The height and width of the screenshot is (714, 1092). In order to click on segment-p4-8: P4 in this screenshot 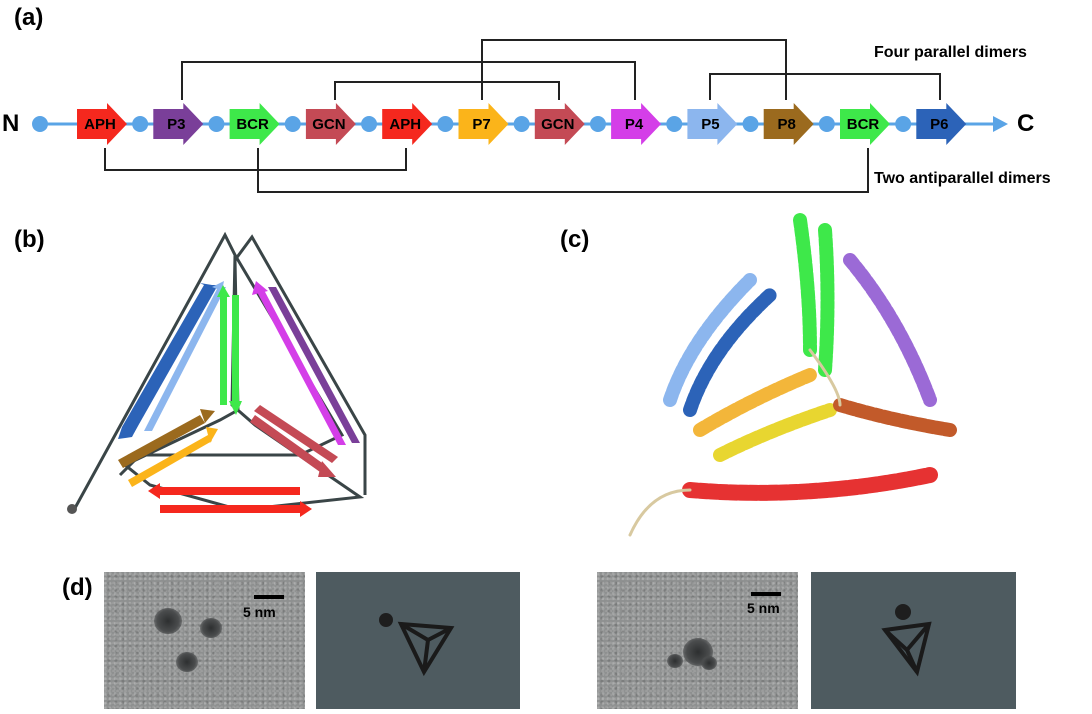, I will do `click(636, 124)`.